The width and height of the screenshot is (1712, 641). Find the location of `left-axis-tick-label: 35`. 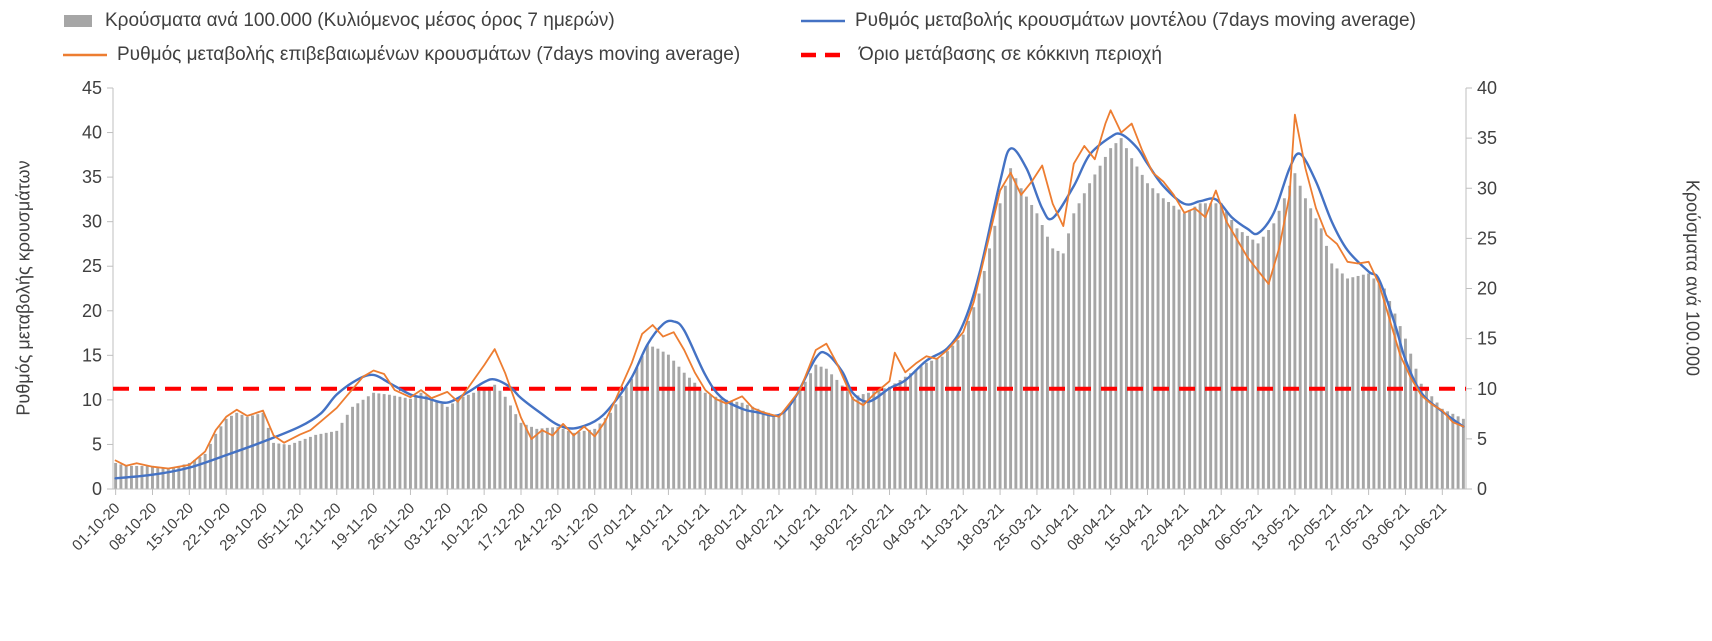

left-axis-tick-label: 35 is located at coordinates (92, 177).